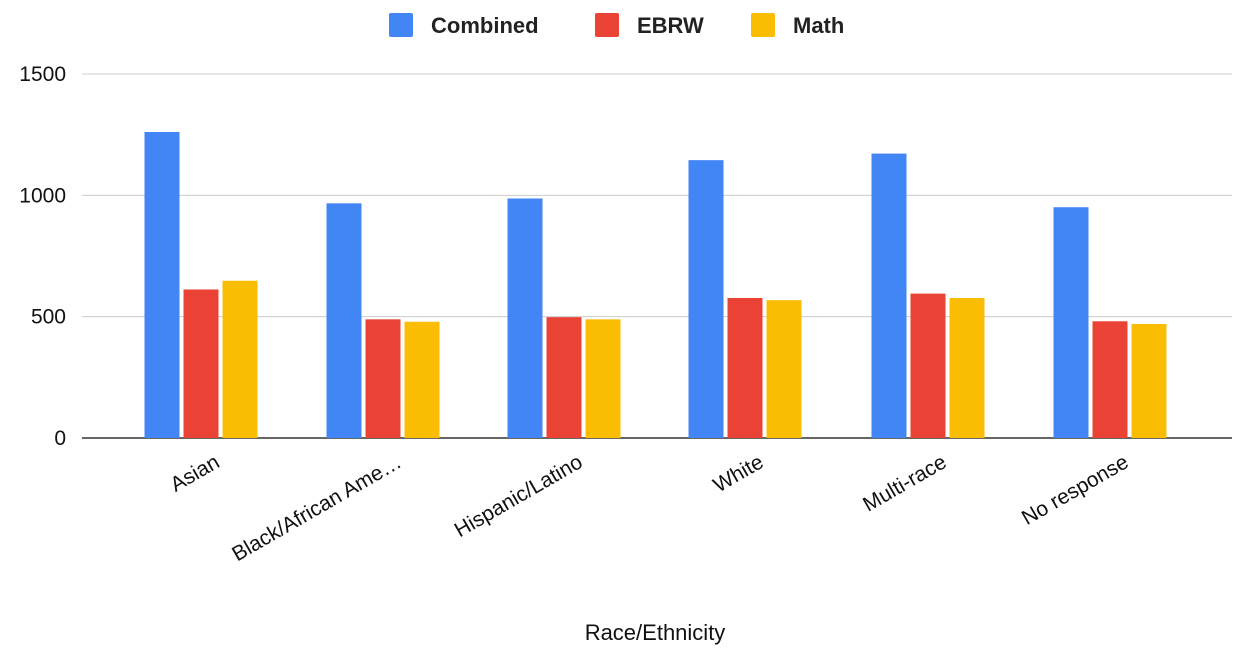 This screenshot has width=1240, height=650. What do you see at coordinates (42, 195) in the screenshot?
I see `y-tick-label: 1000` at bounding box center [42, 195].